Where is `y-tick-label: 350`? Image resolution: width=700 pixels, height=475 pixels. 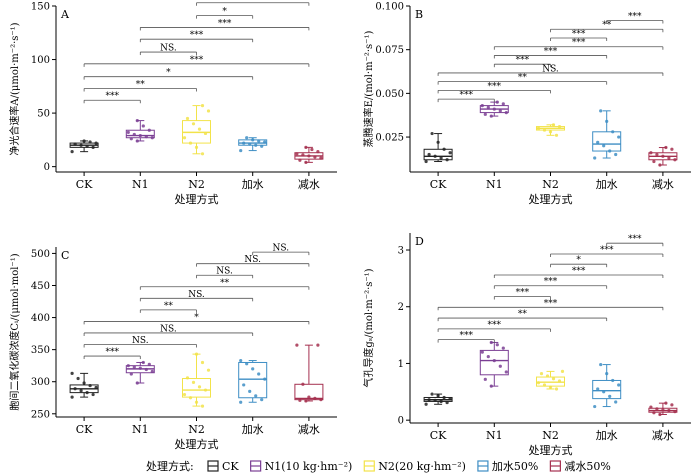 y-tick-label: 350 is located at coordinates (40, 350).